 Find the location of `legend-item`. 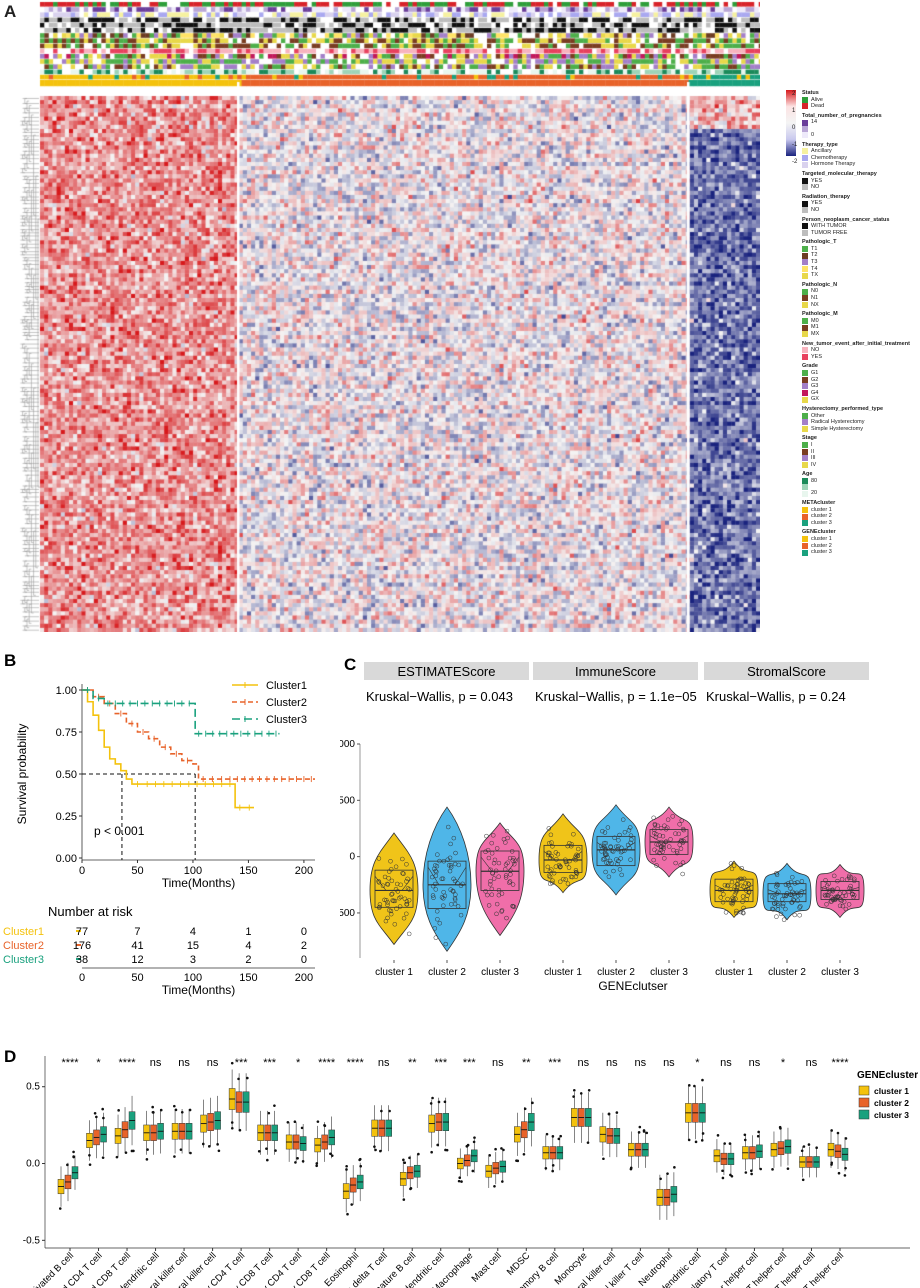

legend-item is located at coordinates (860, 487).